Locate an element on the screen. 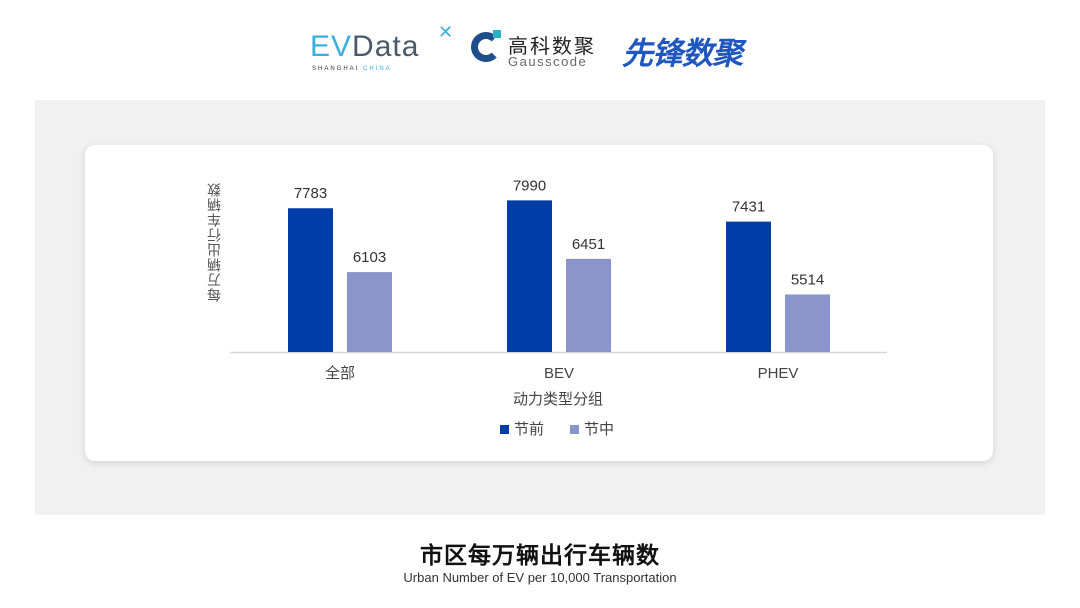 This screenshot has width=1080, height=608. bar-PHEV-节中 is located at coordinates (807, 323).